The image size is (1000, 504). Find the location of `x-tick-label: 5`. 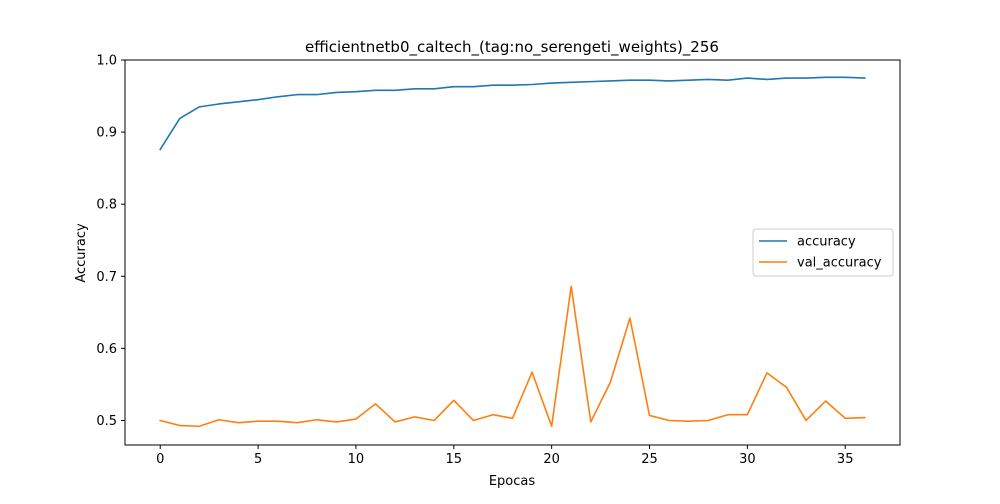

x-tick-label: 5 is located at coordinates (258, 459).